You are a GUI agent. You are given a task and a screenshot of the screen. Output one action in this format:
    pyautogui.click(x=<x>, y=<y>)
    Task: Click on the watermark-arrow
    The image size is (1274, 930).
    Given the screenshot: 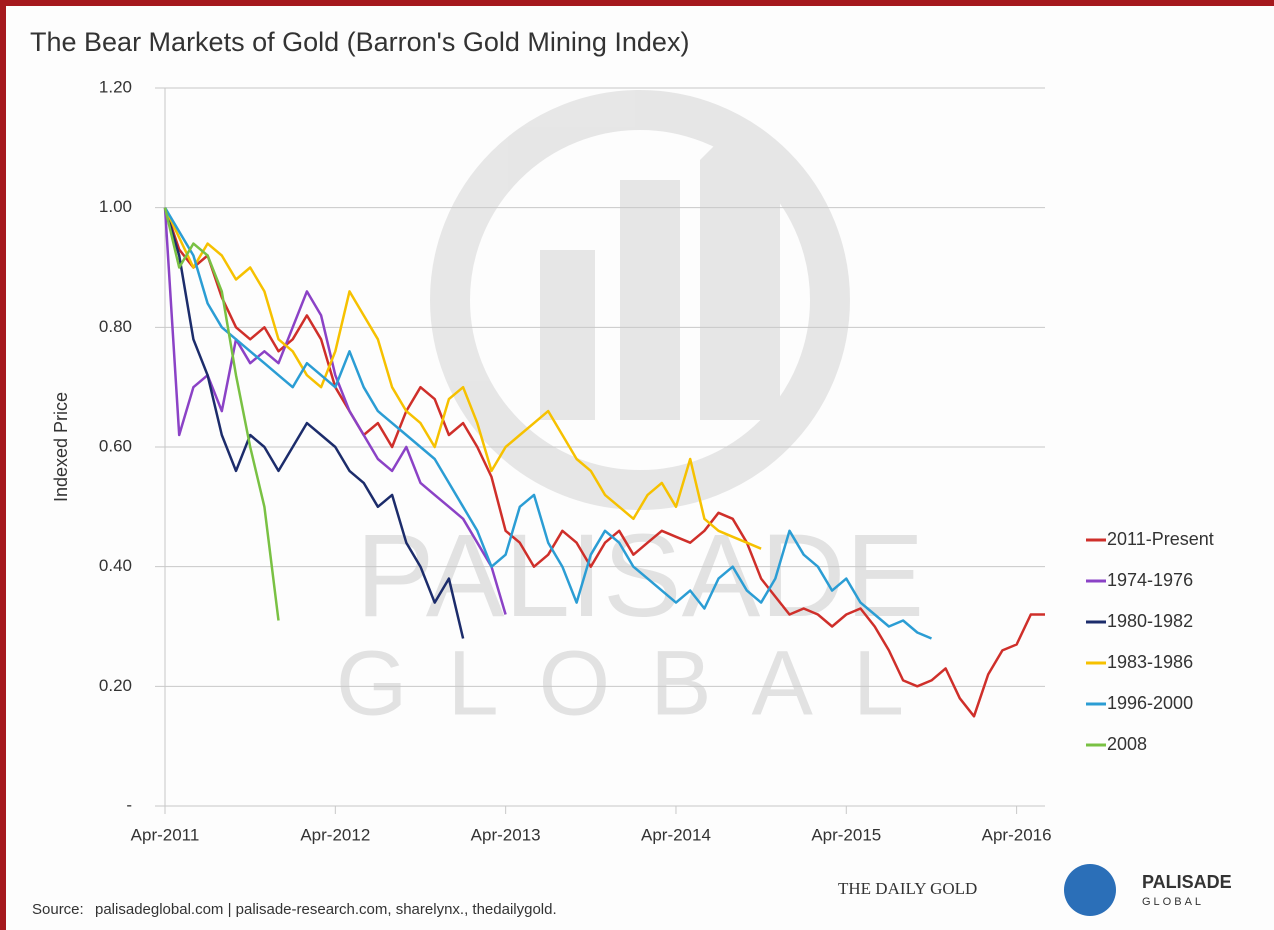 What is the action you would take?
    pyautogui.click(x=740, y=270)
    